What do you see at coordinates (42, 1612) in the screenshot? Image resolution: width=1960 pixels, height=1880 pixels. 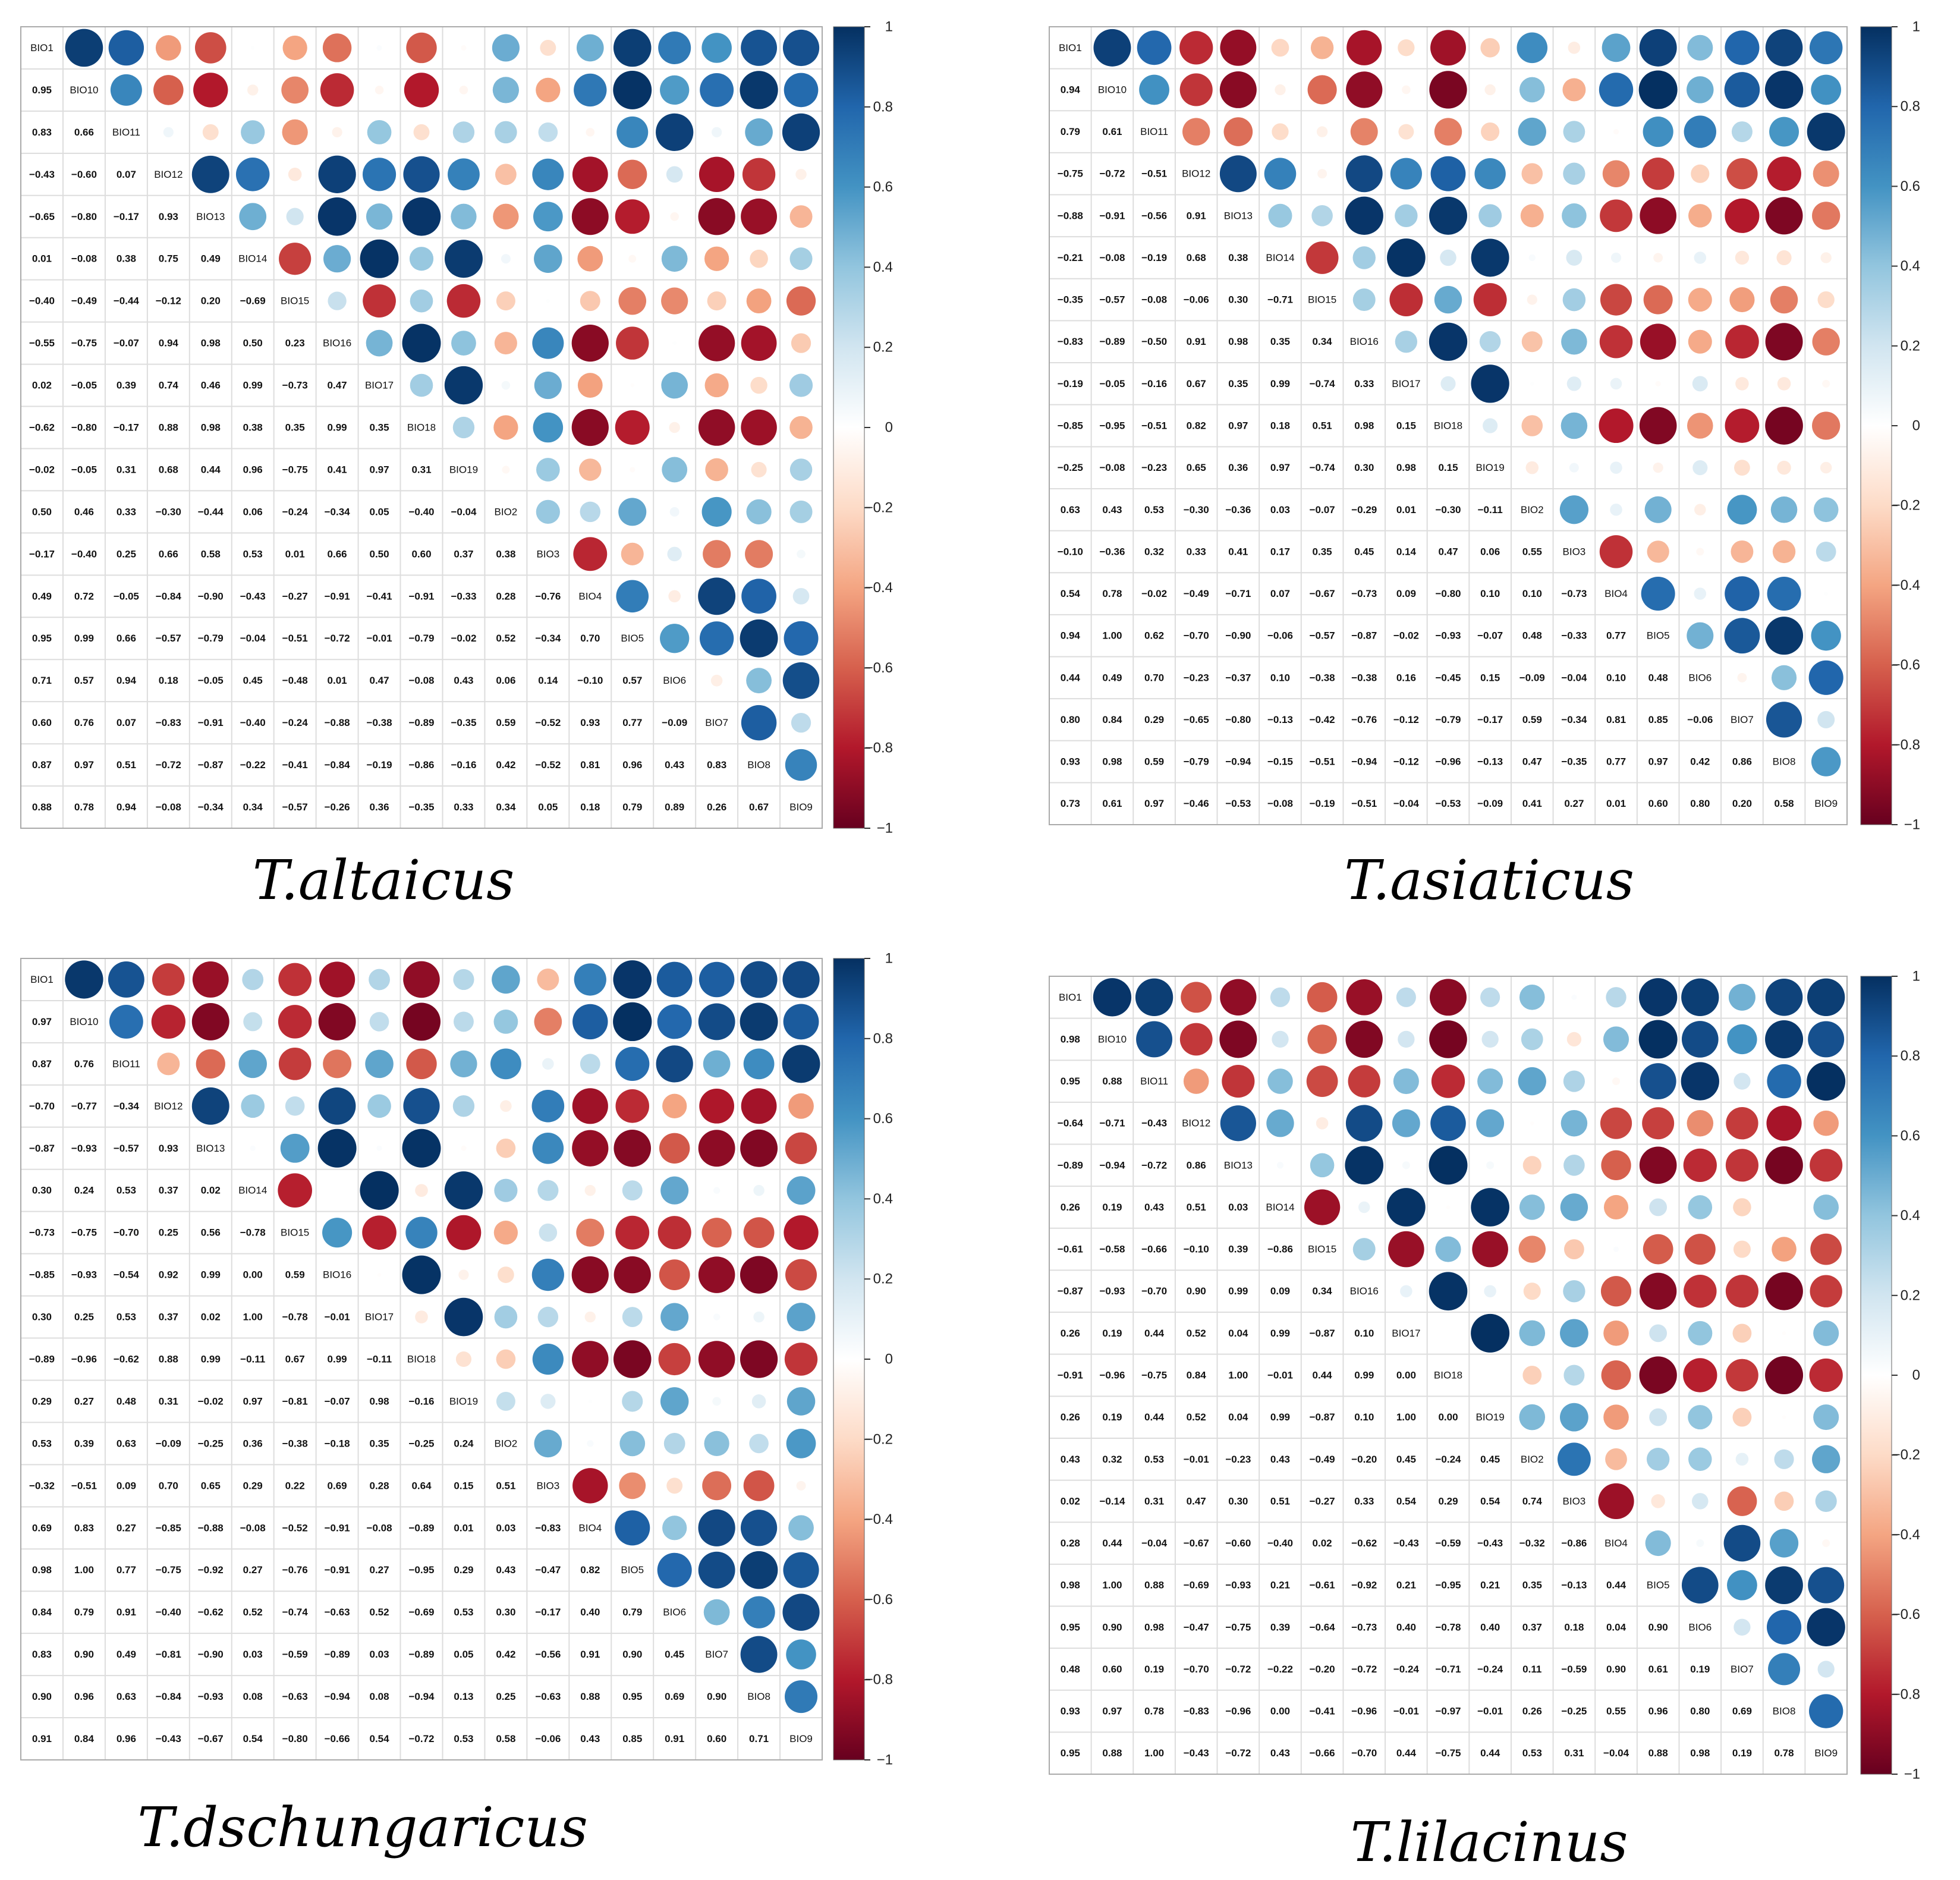 I see `correlation-value: 0.84` at bounding box center [42, 1612].